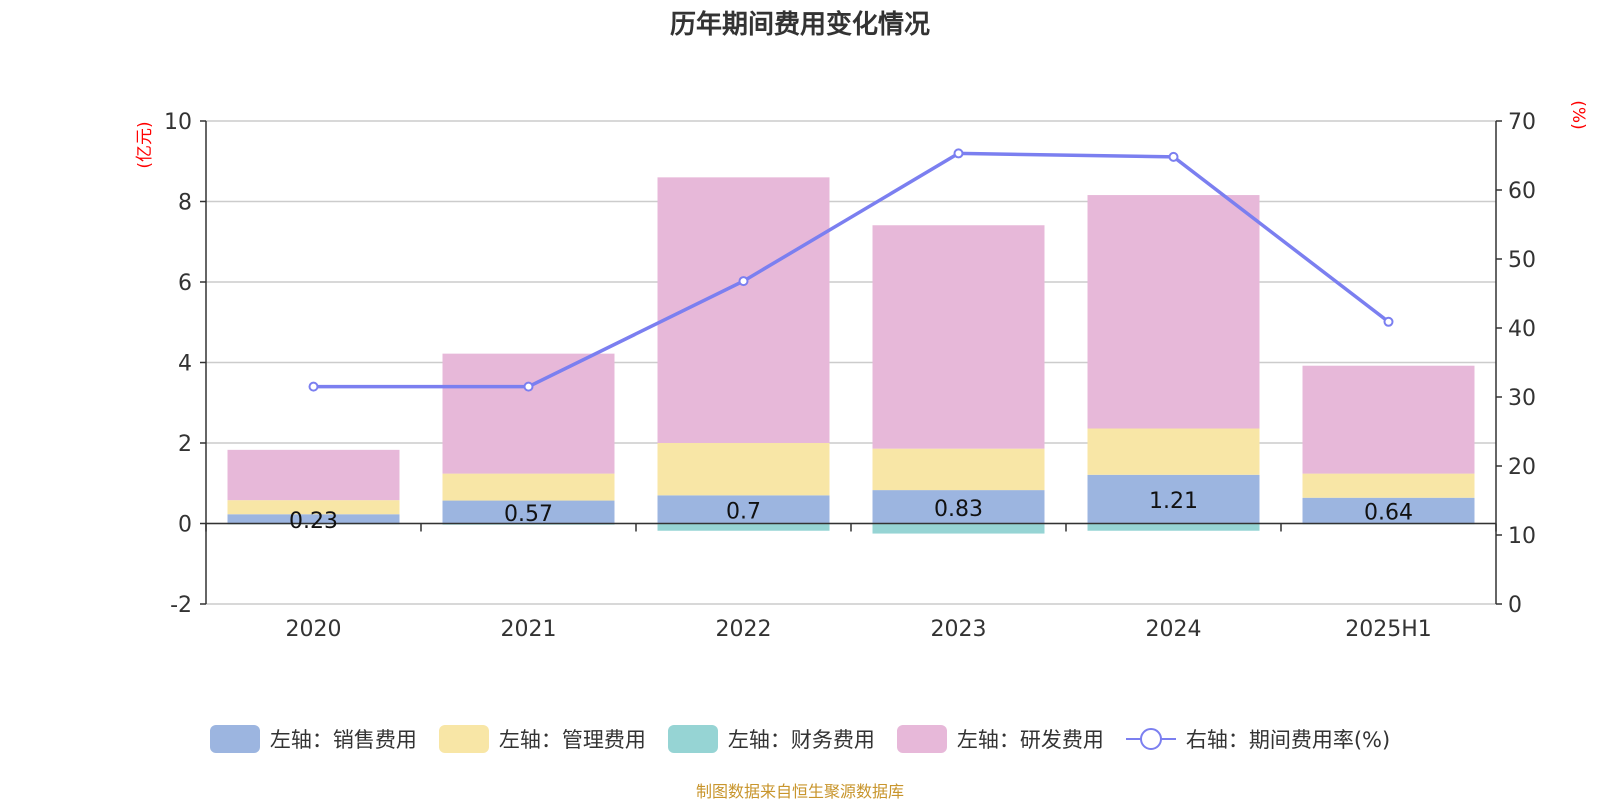 This screenshot has height=802, width=1600. I want to click on legend-label: 左轴：管理费用, so click(572, 740).